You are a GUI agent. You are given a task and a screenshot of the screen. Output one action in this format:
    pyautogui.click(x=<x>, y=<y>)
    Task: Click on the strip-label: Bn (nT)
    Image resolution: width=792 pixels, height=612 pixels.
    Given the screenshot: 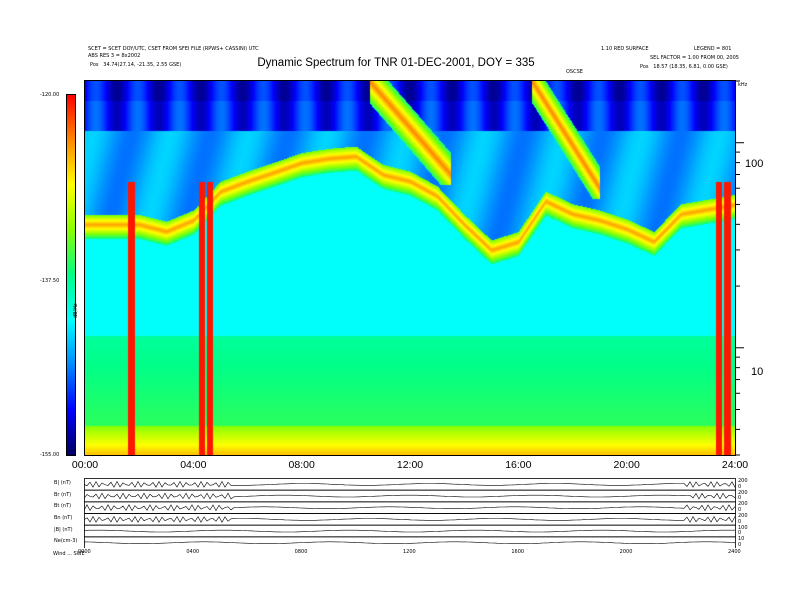 What is the action you would take?
    pyautogui.click(x=63, y=518)
    